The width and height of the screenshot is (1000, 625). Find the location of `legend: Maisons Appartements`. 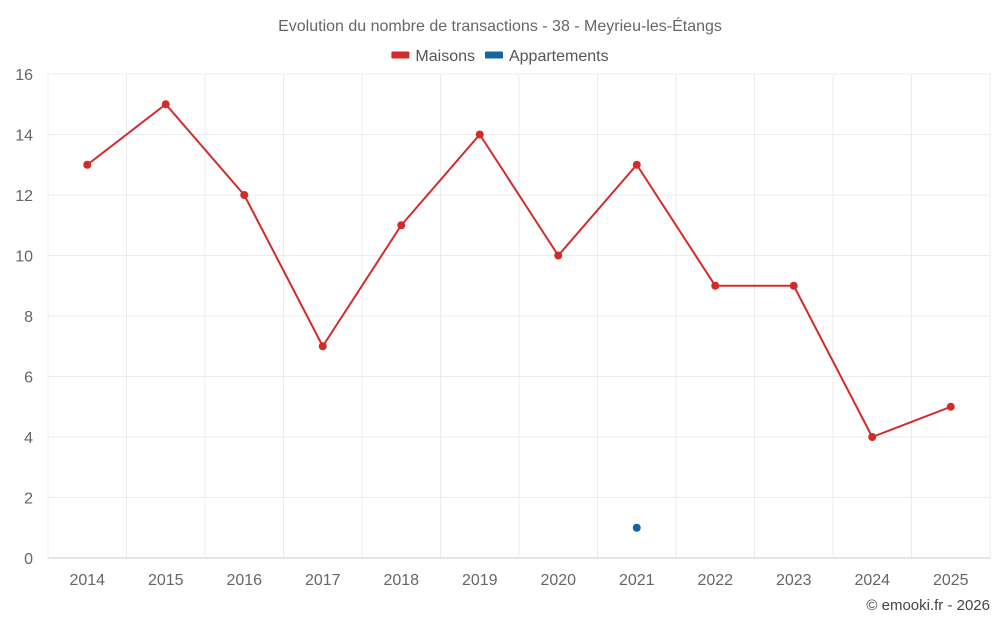

legend: Maisons Appartements is located at coordinates (500, 56).